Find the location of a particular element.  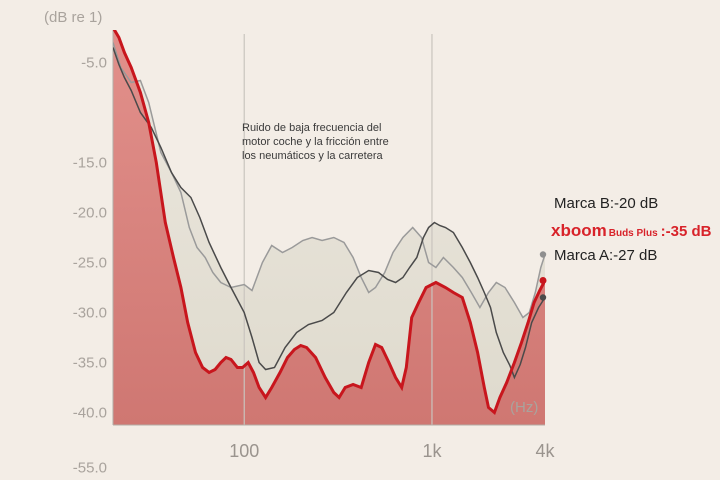

y-axis-unit-label: (dB re 1) is located at coordinates (73, 17).